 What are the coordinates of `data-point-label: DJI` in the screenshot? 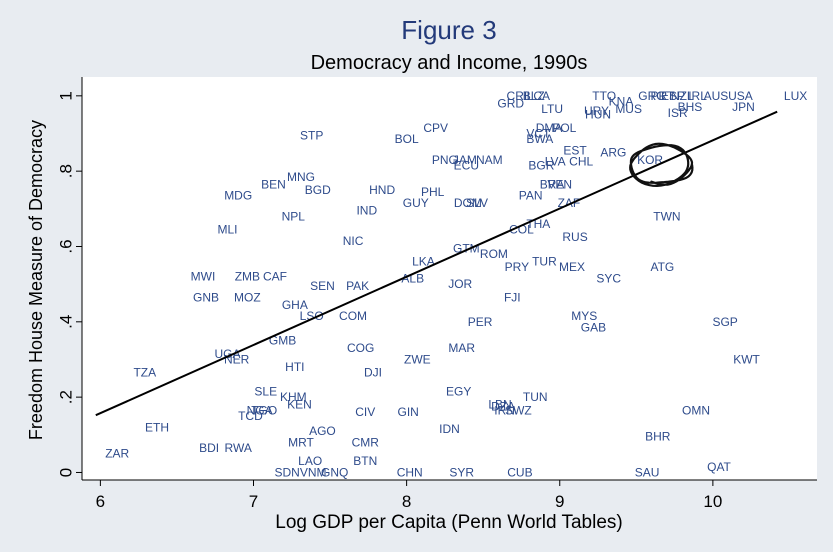 It's located at (373, 373).